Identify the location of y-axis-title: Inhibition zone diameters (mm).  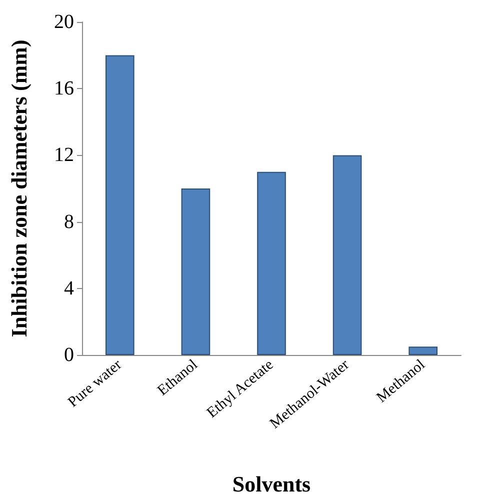
(19, 189).